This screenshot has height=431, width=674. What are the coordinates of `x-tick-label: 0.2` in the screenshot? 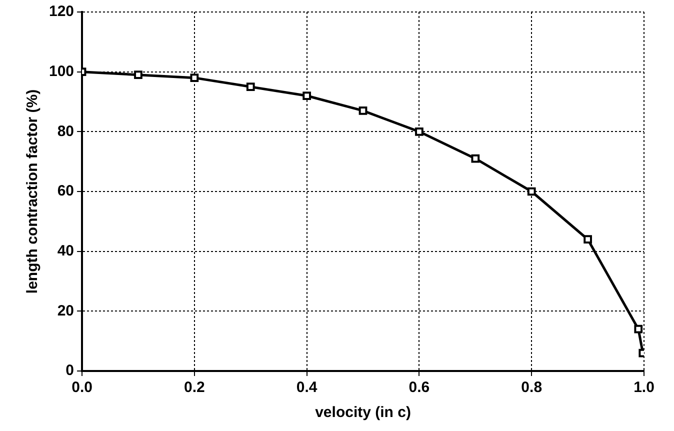 It's located at (194, 387).